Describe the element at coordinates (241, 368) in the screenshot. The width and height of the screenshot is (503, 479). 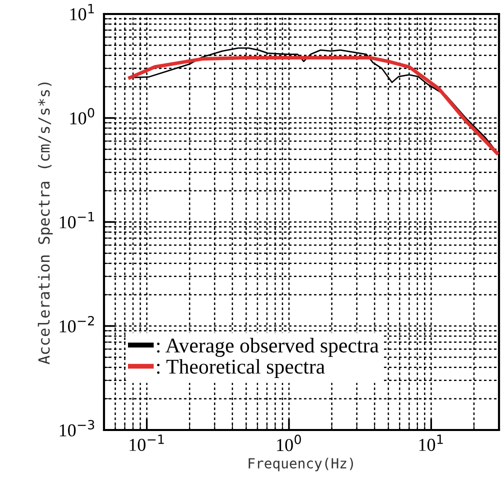
I see `legend-label: : Theoretical spectra` at that location.